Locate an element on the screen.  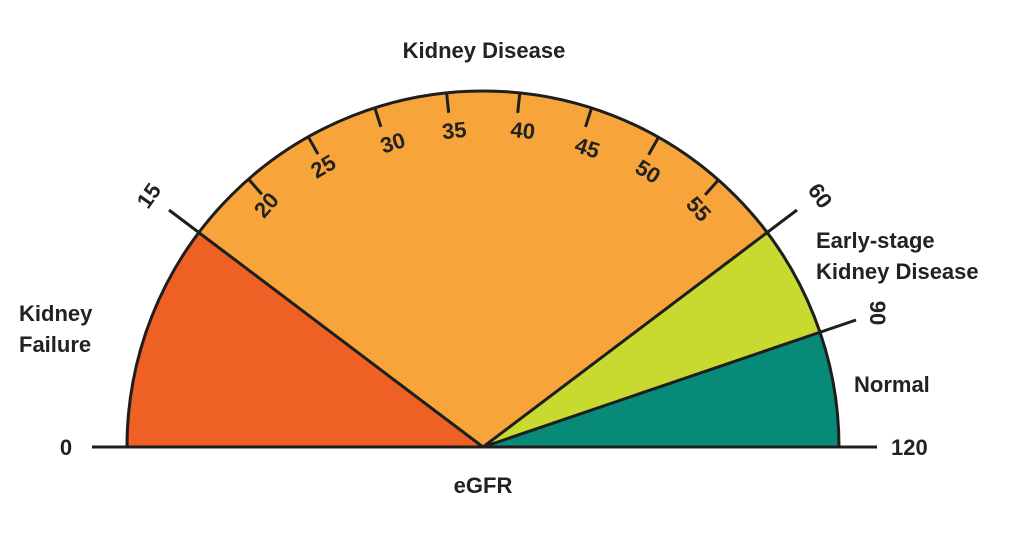
segment-normal is located at coordinates (661, 389).